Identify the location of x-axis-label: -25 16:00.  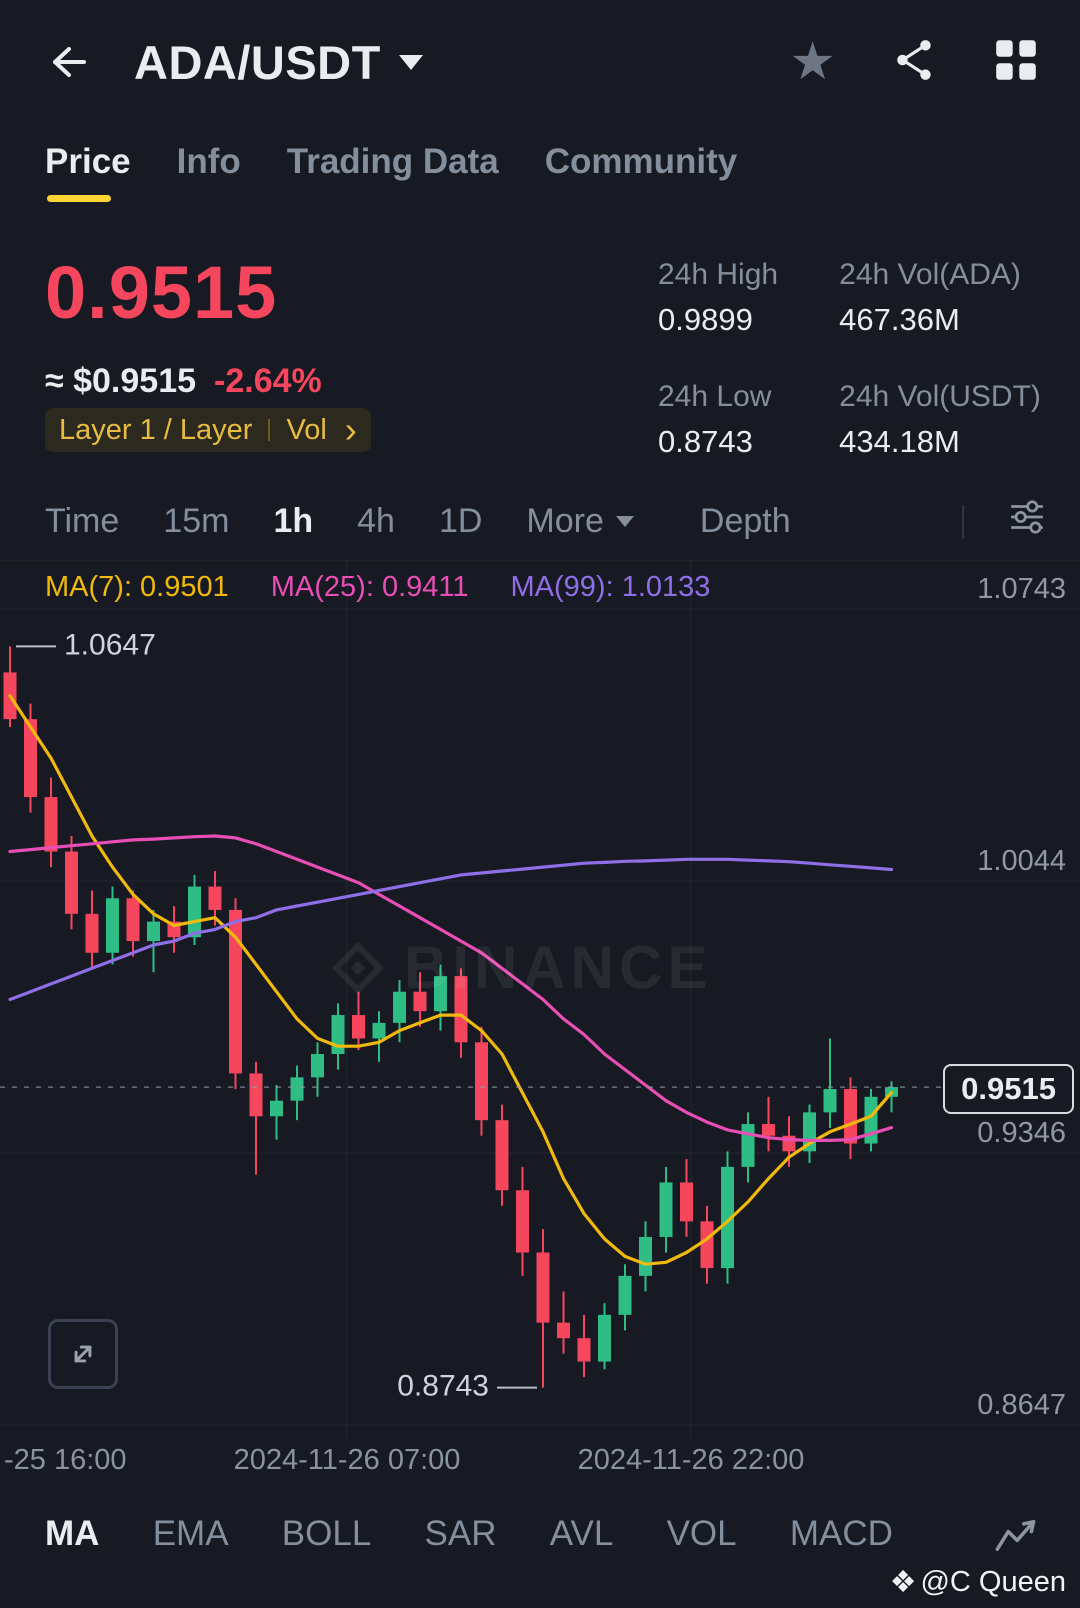
(65, 1460).